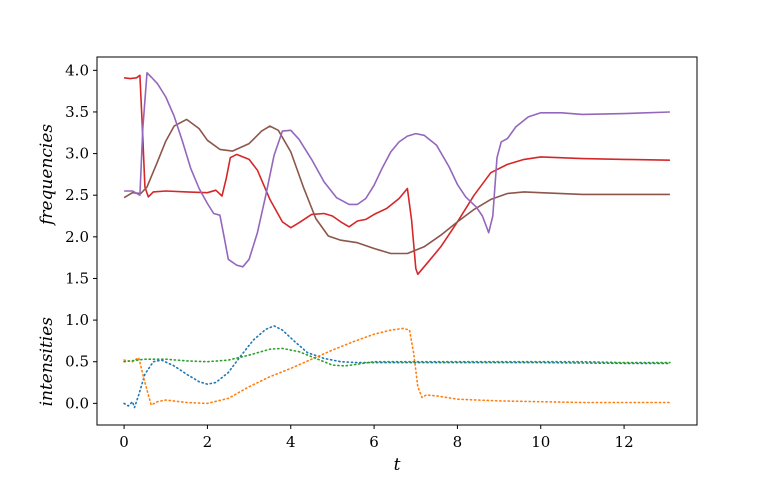  What do you see at coordinates (208, 442) in the screenshot?
I see `x-tick-label: 2` at bounding box center [208, 442].